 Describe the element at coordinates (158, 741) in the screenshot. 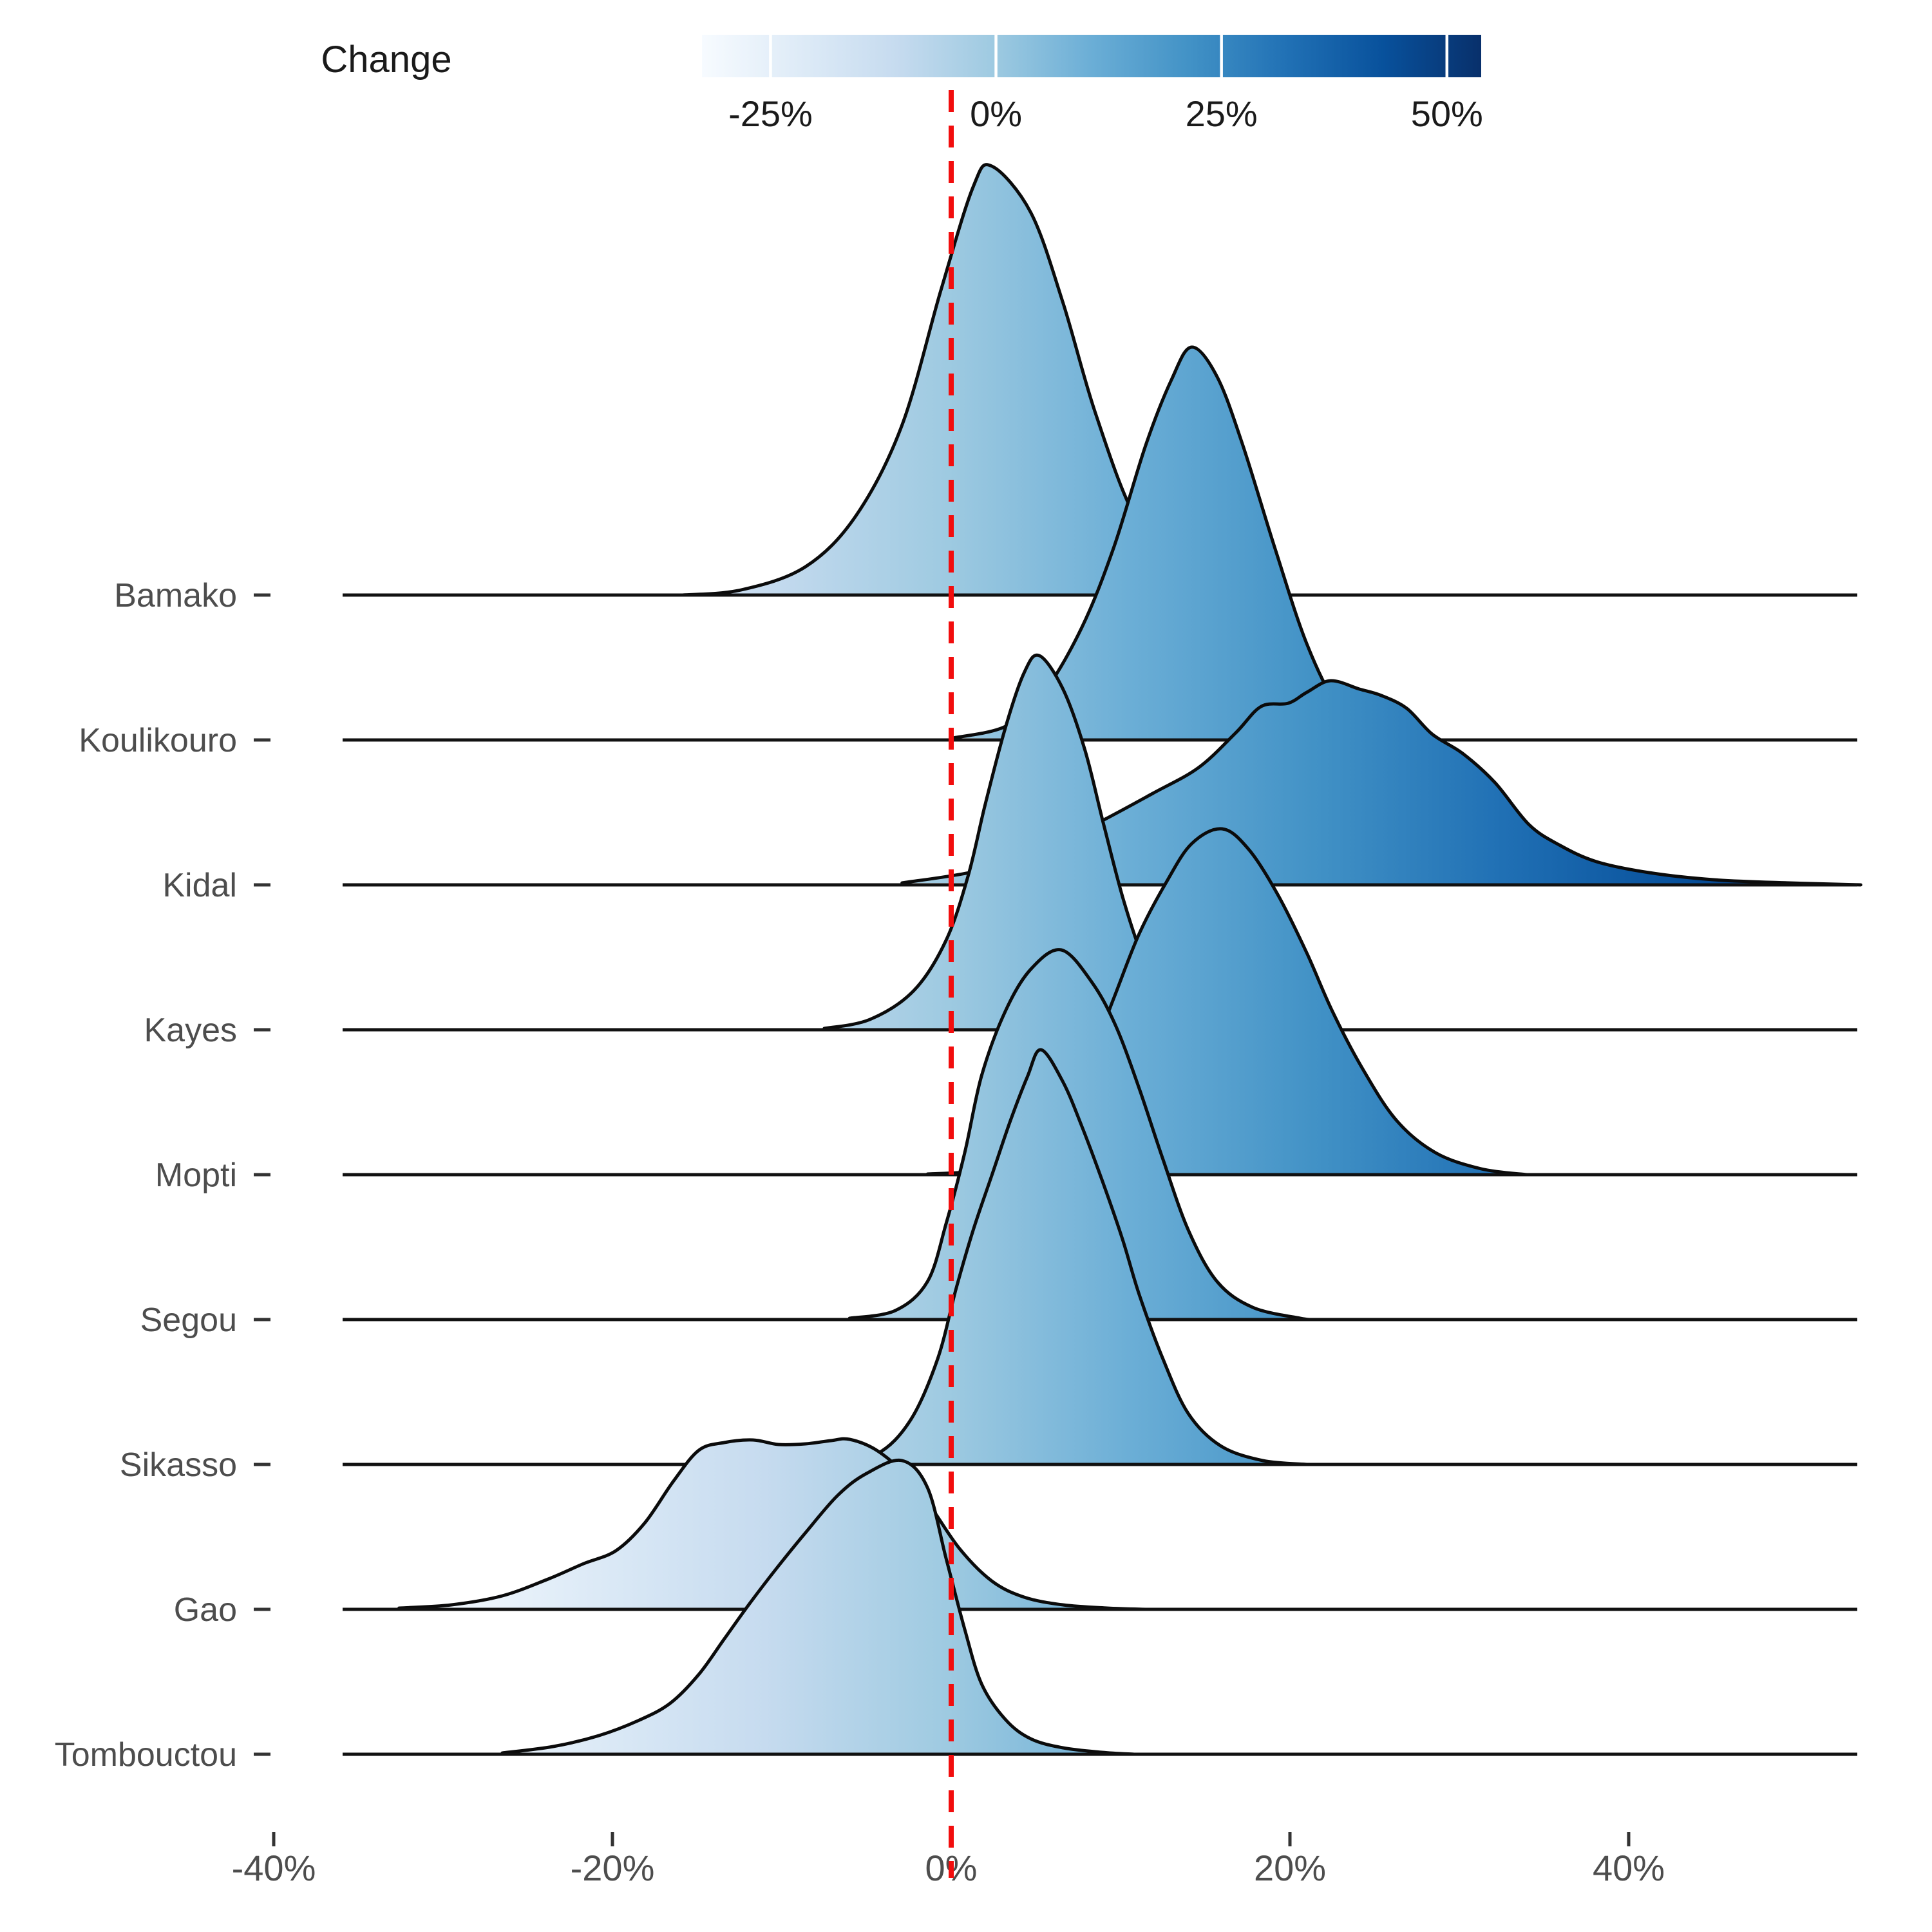

I see `row-label-koulikouro: Koulikouro` at that location.